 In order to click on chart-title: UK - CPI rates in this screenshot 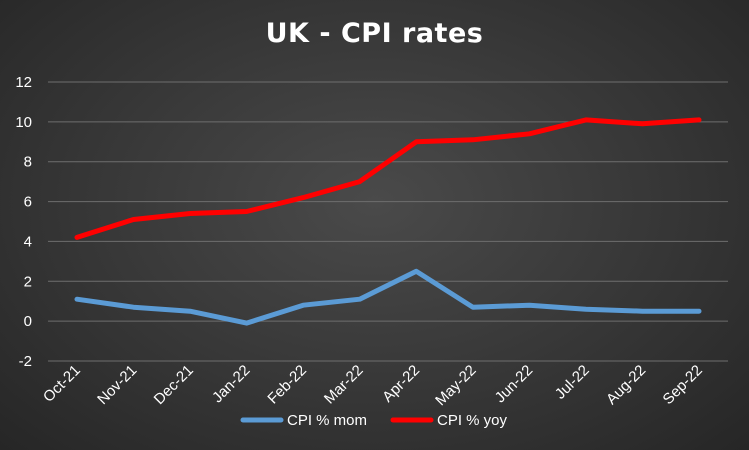, I will do `click(374, 33)`.